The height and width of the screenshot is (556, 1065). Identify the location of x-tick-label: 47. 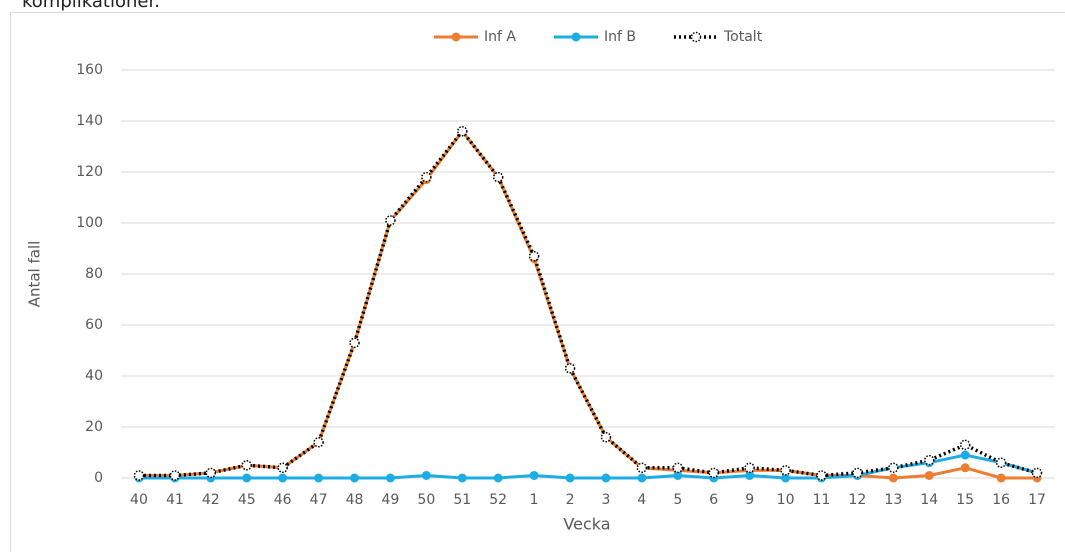
(319, 500).